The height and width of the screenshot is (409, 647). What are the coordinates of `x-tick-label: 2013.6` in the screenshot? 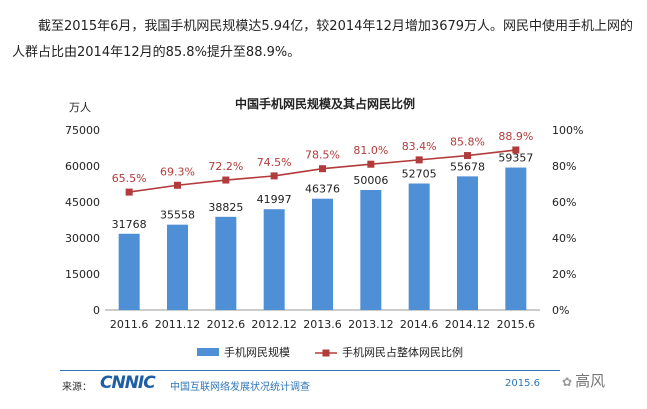 It's located at (322, 324).